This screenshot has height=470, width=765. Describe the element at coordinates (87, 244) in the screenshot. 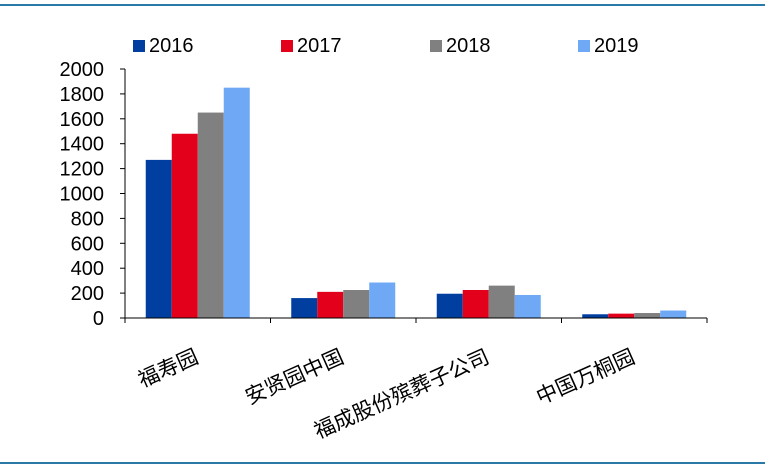

I see `y-tick-label: 600` at that location.